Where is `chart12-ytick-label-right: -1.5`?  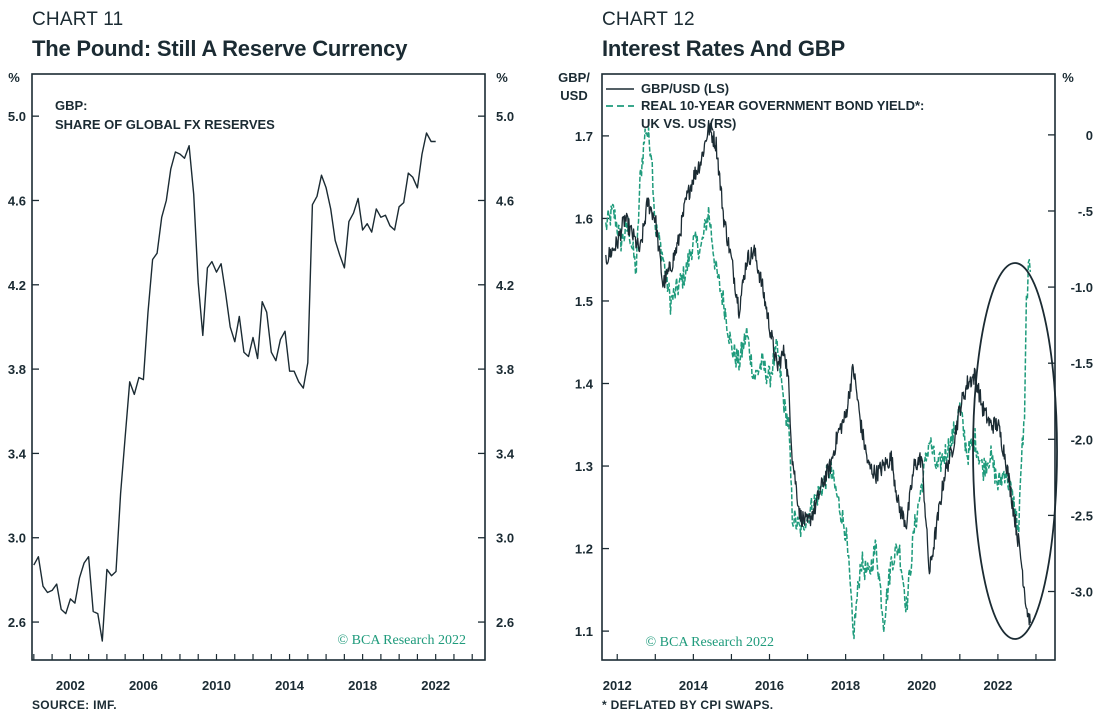 chart12-ytick-label-right: -1.5 is located at coordinates (1082, 363).